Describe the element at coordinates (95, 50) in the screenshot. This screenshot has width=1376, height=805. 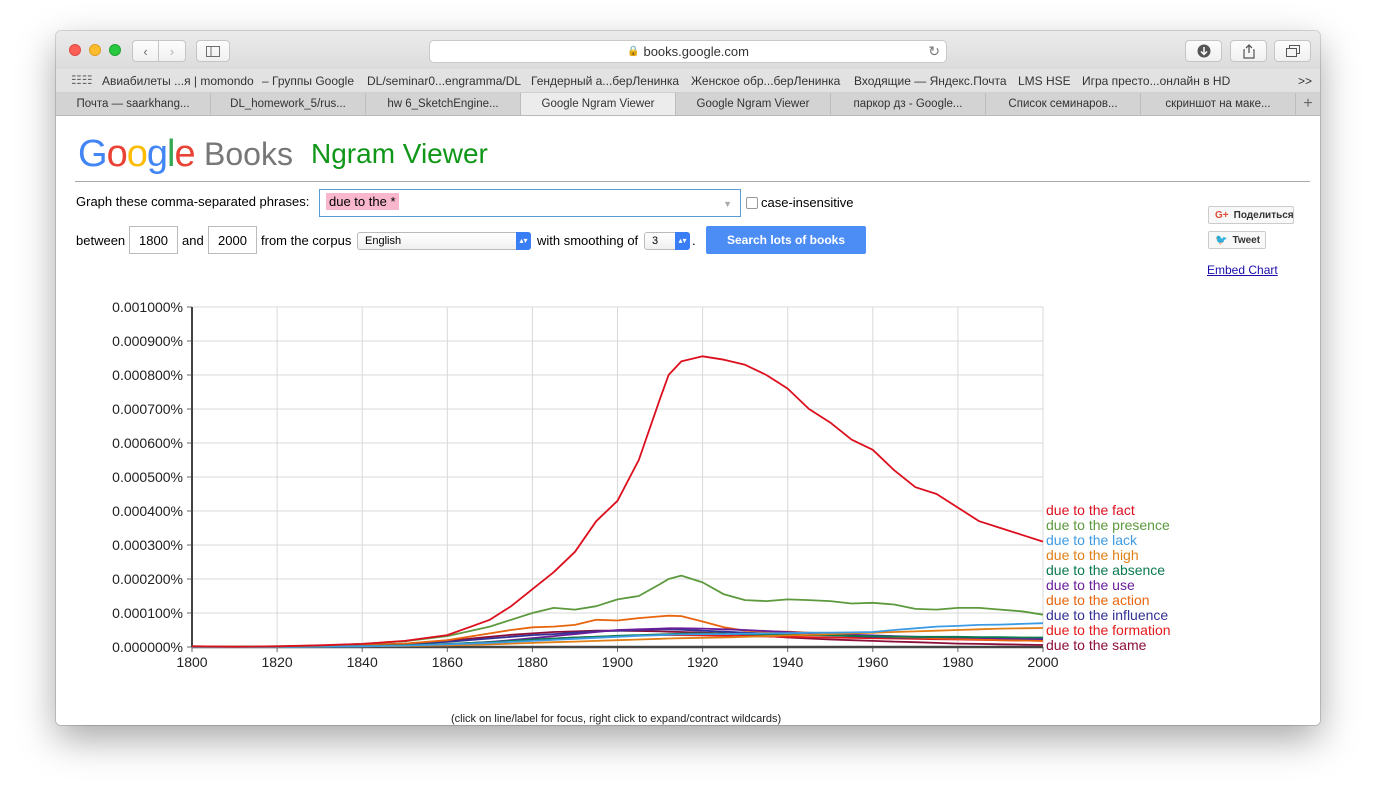
I see `minimize-window-button` at that location.